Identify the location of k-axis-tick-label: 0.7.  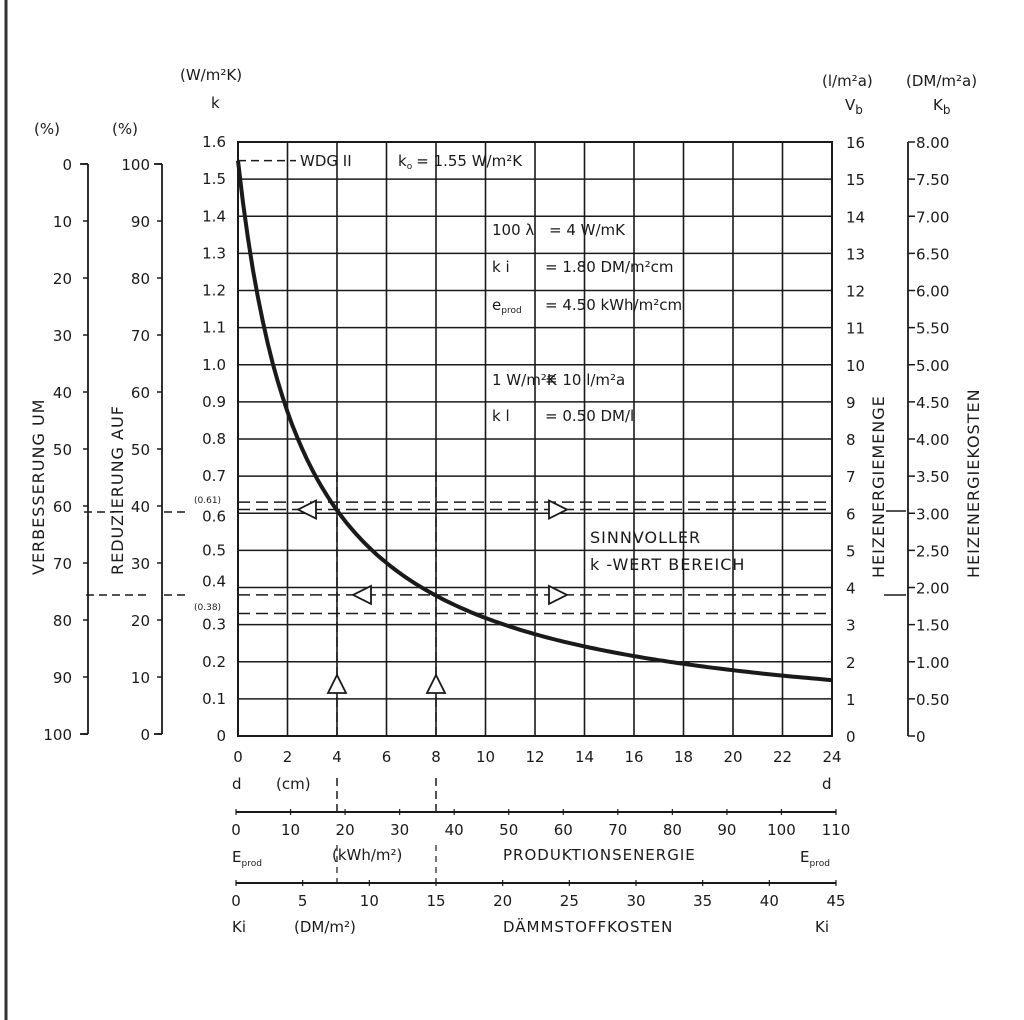
(214, 476).